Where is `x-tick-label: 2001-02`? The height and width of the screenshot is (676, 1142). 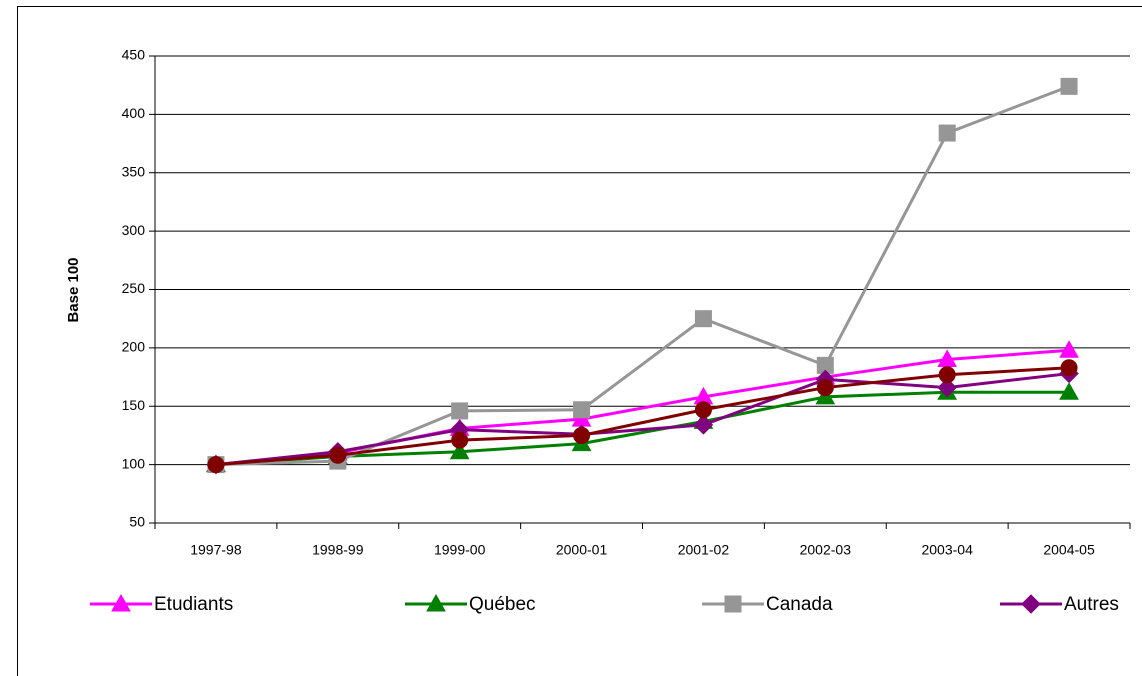 x-tick-label: 2001-02 is located at coordinates (704, 550).